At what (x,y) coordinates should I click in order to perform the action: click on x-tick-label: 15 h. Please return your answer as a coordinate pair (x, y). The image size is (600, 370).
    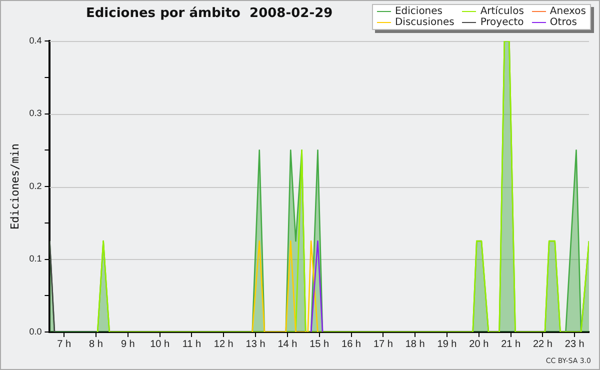
    Looking at the image, I should click on (320, 344).